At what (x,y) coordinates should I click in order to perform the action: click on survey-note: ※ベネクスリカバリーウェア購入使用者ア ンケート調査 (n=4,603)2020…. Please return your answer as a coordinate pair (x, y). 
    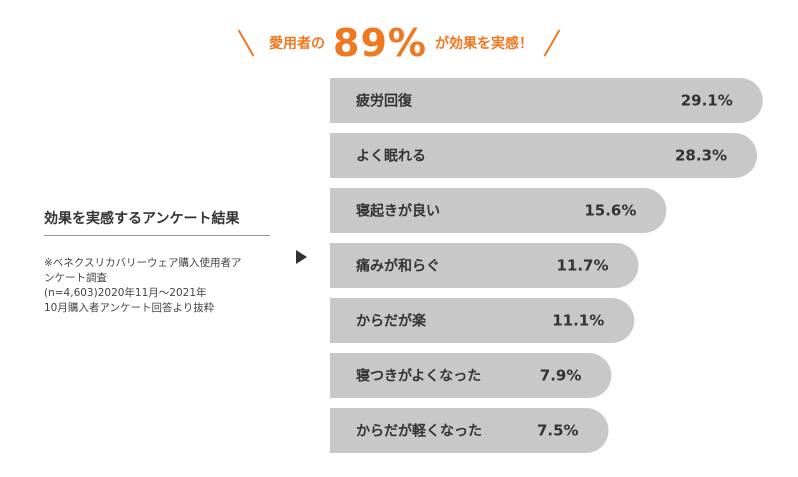
    Looking at the image, I should click on (164, 286).